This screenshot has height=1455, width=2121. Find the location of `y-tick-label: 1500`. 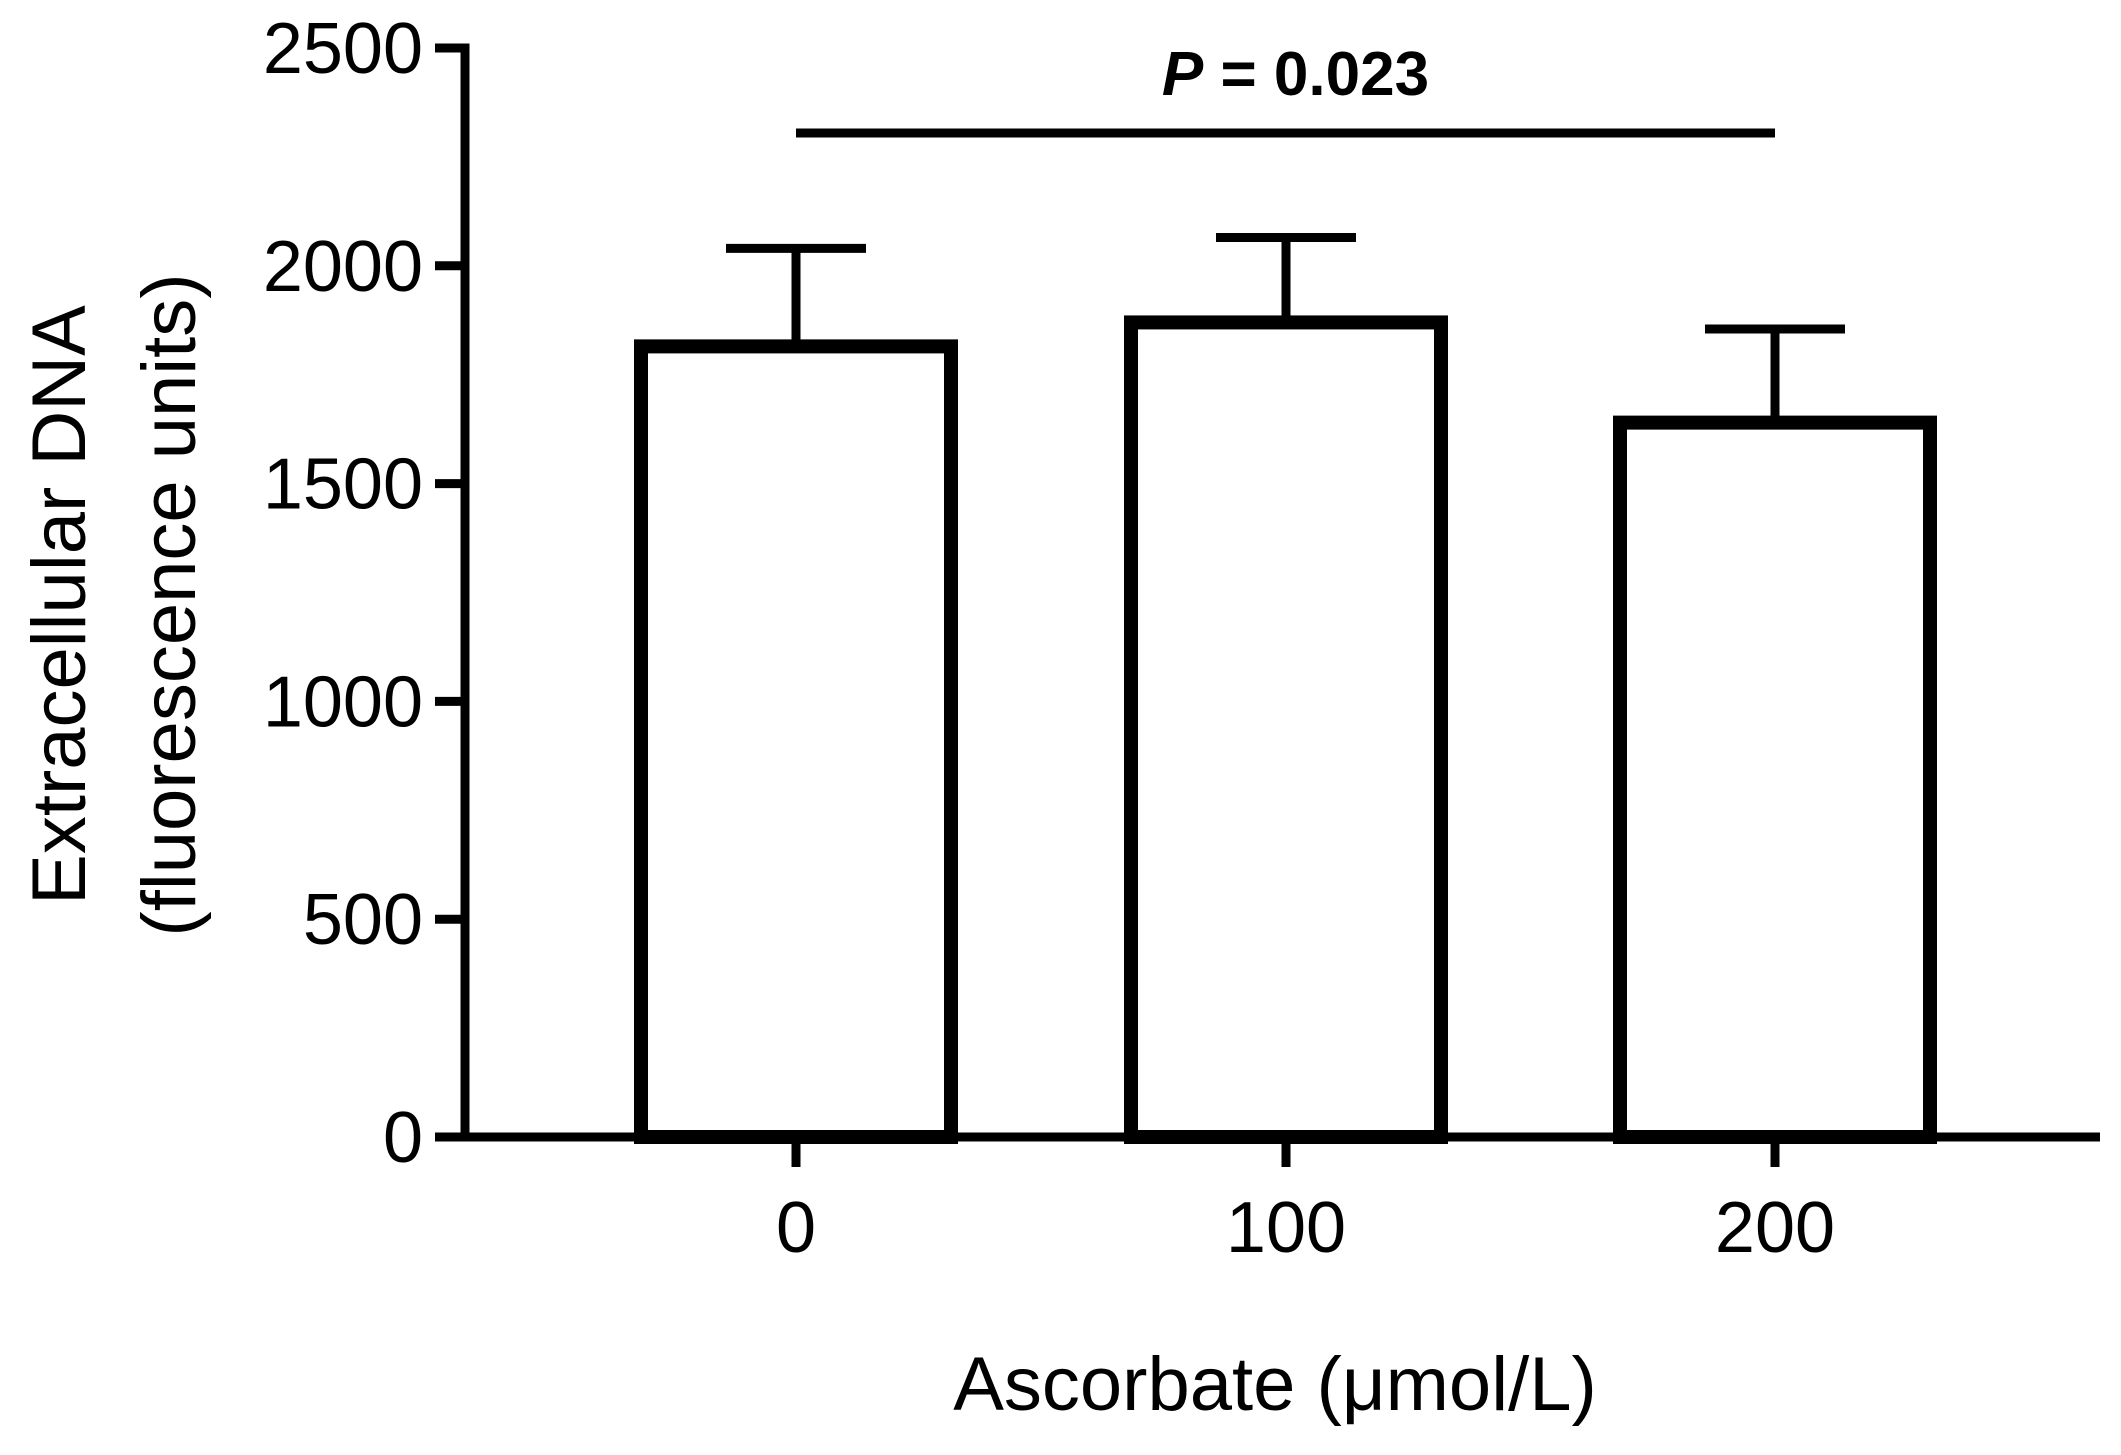

y-tick-label: 1500 is located at coordinates (343, 485).